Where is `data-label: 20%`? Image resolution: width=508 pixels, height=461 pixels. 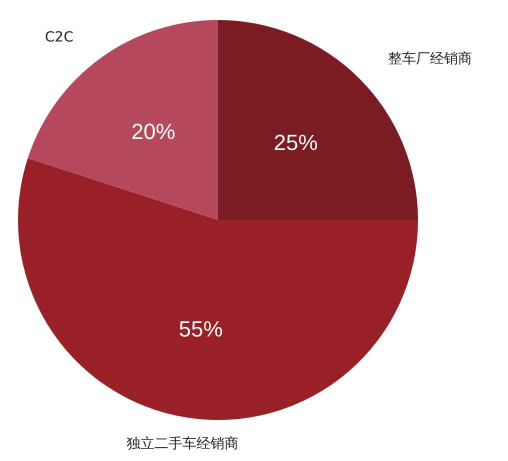 data-label: 20% is located at coordinates (153, 131).